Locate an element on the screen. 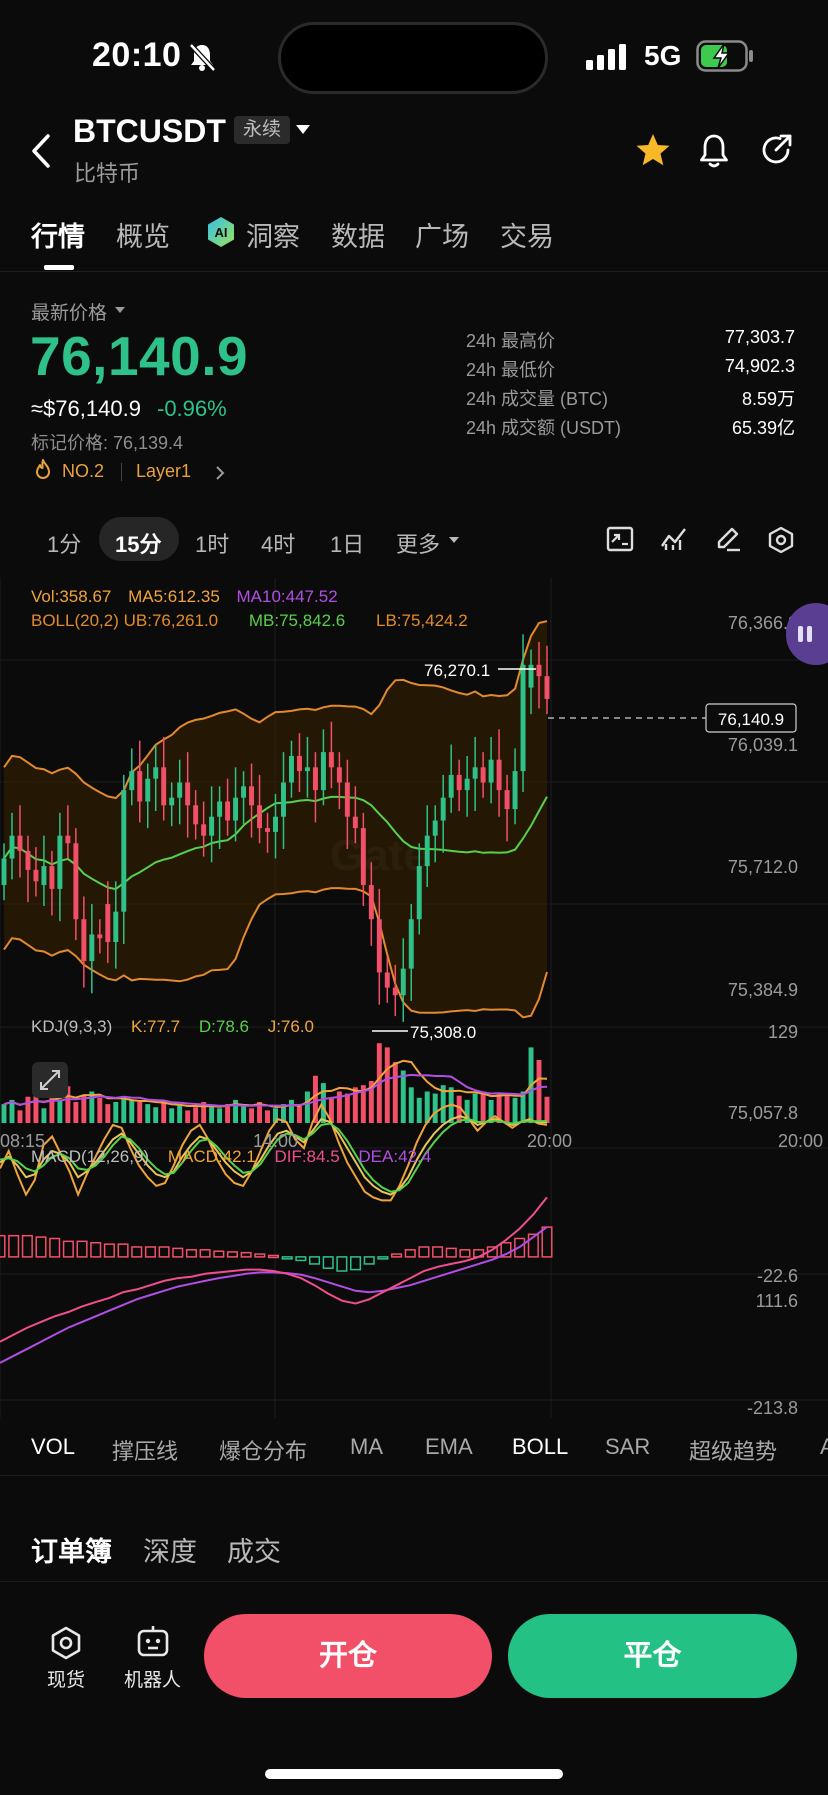 Image resolution: width=828 pixels, height=1795 pixels. robot-icon is located at coordinates (153, 1641).